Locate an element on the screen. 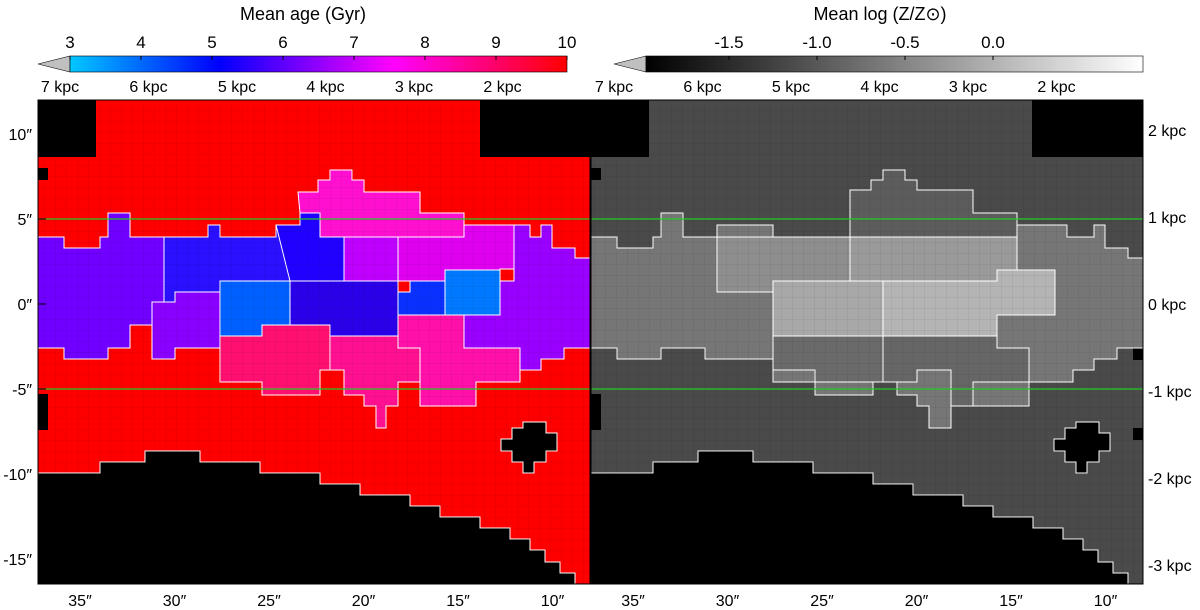  age-colorbar: 3 4 5 6 7 8 9 10 is located at coordinates (307, 53).